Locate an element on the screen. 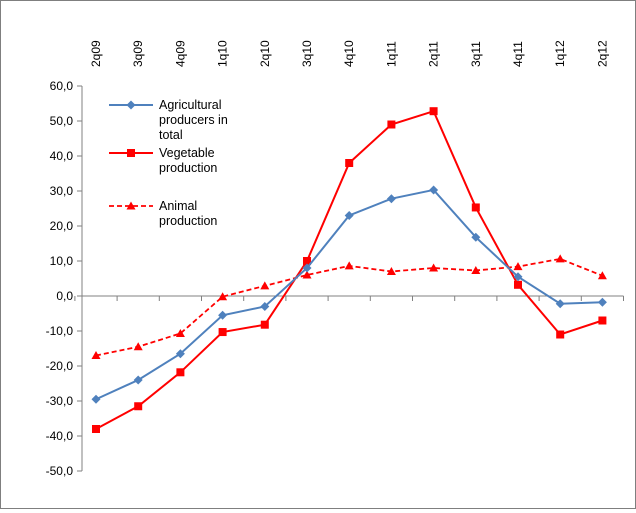  x-tick-label: 4q10 is located at coordinates (349, 53).